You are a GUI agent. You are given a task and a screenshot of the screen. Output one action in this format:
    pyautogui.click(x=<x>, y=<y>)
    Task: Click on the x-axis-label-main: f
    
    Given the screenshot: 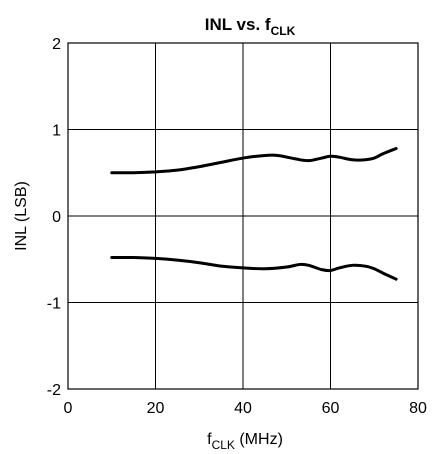 What is the action you would take?
    pyautogui.click(x=209, y=439)
    